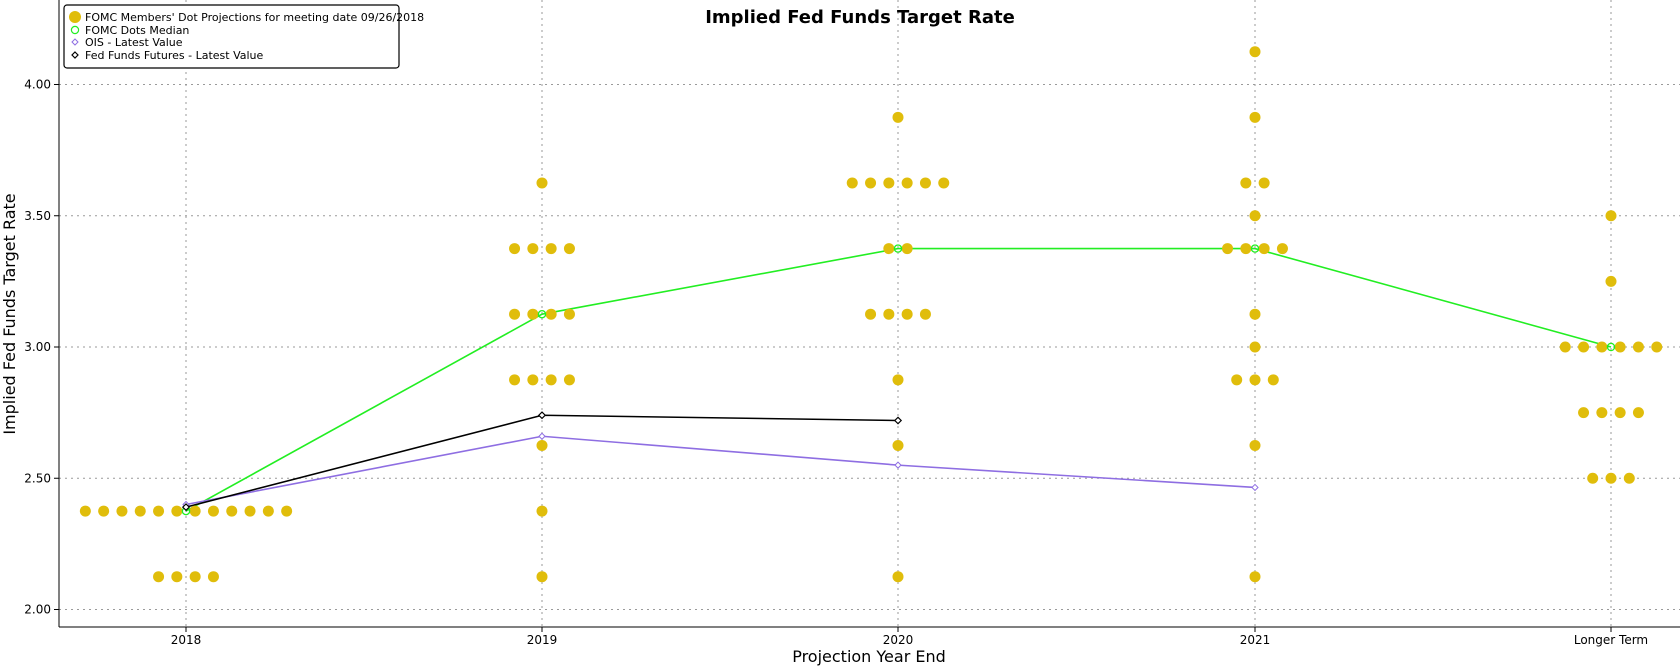  I want to click on y-tick-label: 2.00, so click(37, 610).